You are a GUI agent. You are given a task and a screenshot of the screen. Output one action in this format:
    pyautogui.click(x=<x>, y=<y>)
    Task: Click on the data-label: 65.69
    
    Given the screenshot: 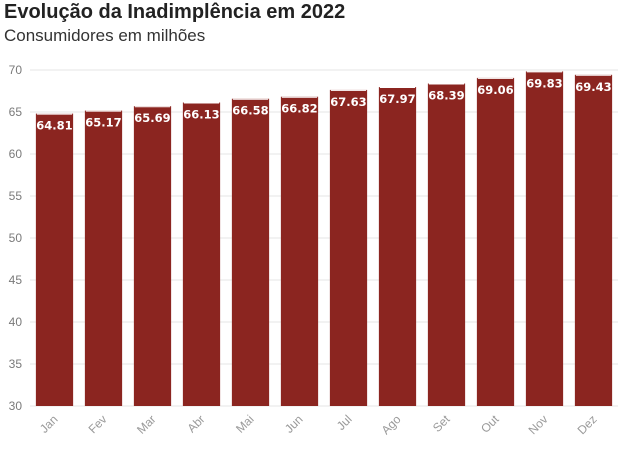 What is the action you would take?
    pyautogui.click(x=152, y=118)
    